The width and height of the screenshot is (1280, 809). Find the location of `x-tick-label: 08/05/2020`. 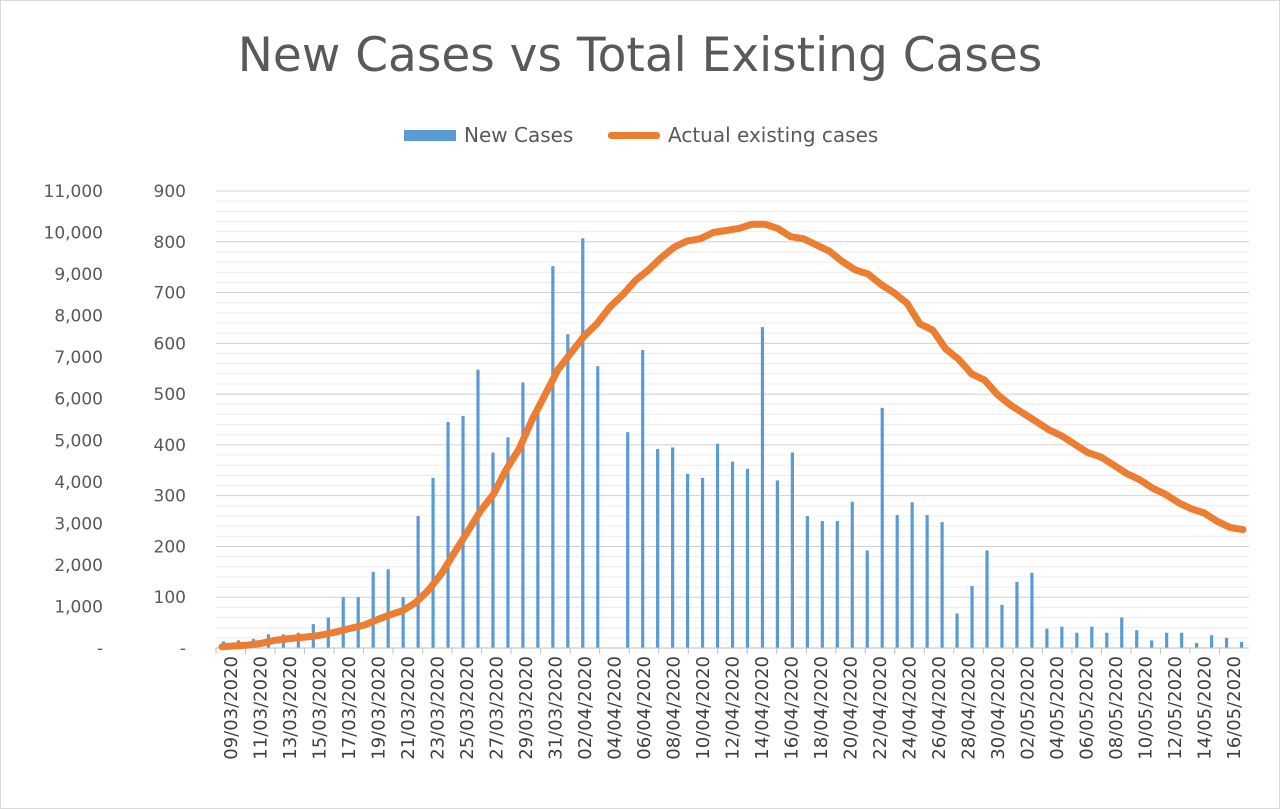

x-tick-label: 08/05/2020 is located at coordinates (1116, 708).